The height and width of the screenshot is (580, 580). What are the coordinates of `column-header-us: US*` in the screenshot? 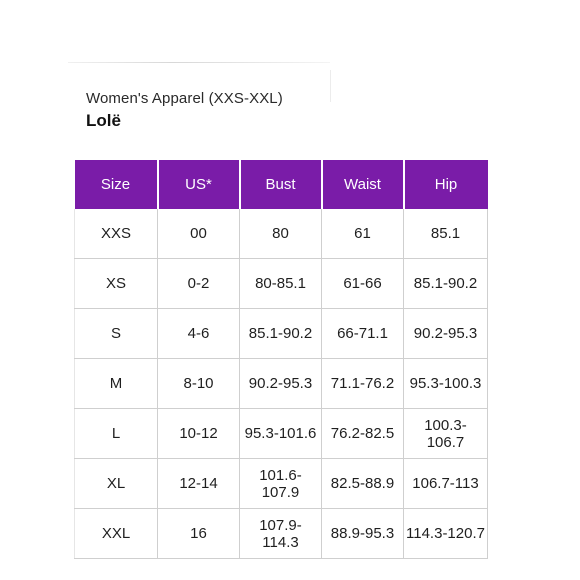 It's located at (199, 184).